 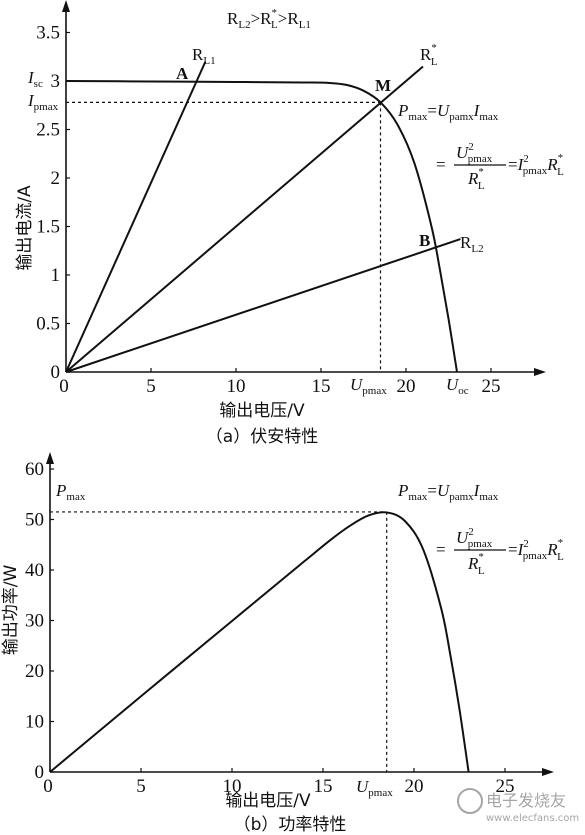 I want to click on formula-b-num: U2 pmax, so click(x=474, y=538).